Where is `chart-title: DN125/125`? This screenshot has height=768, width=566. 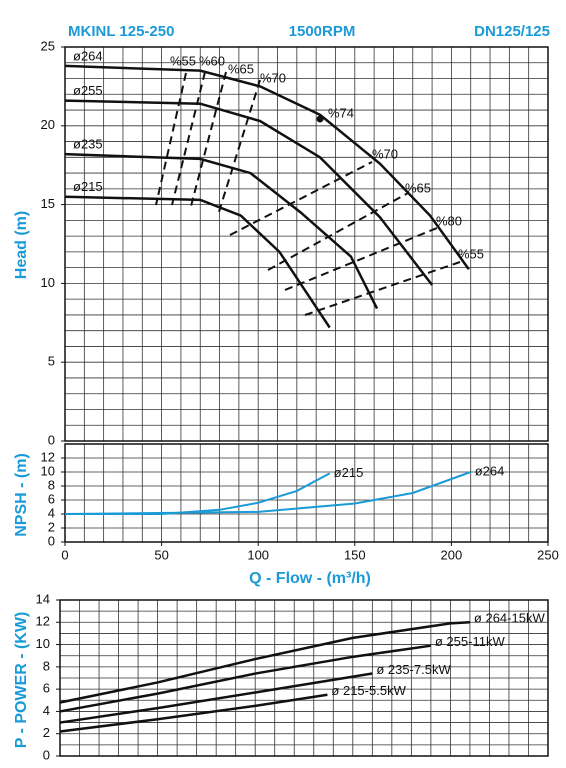 chart-title: DN125/125 is located at coordinates (512, 31).